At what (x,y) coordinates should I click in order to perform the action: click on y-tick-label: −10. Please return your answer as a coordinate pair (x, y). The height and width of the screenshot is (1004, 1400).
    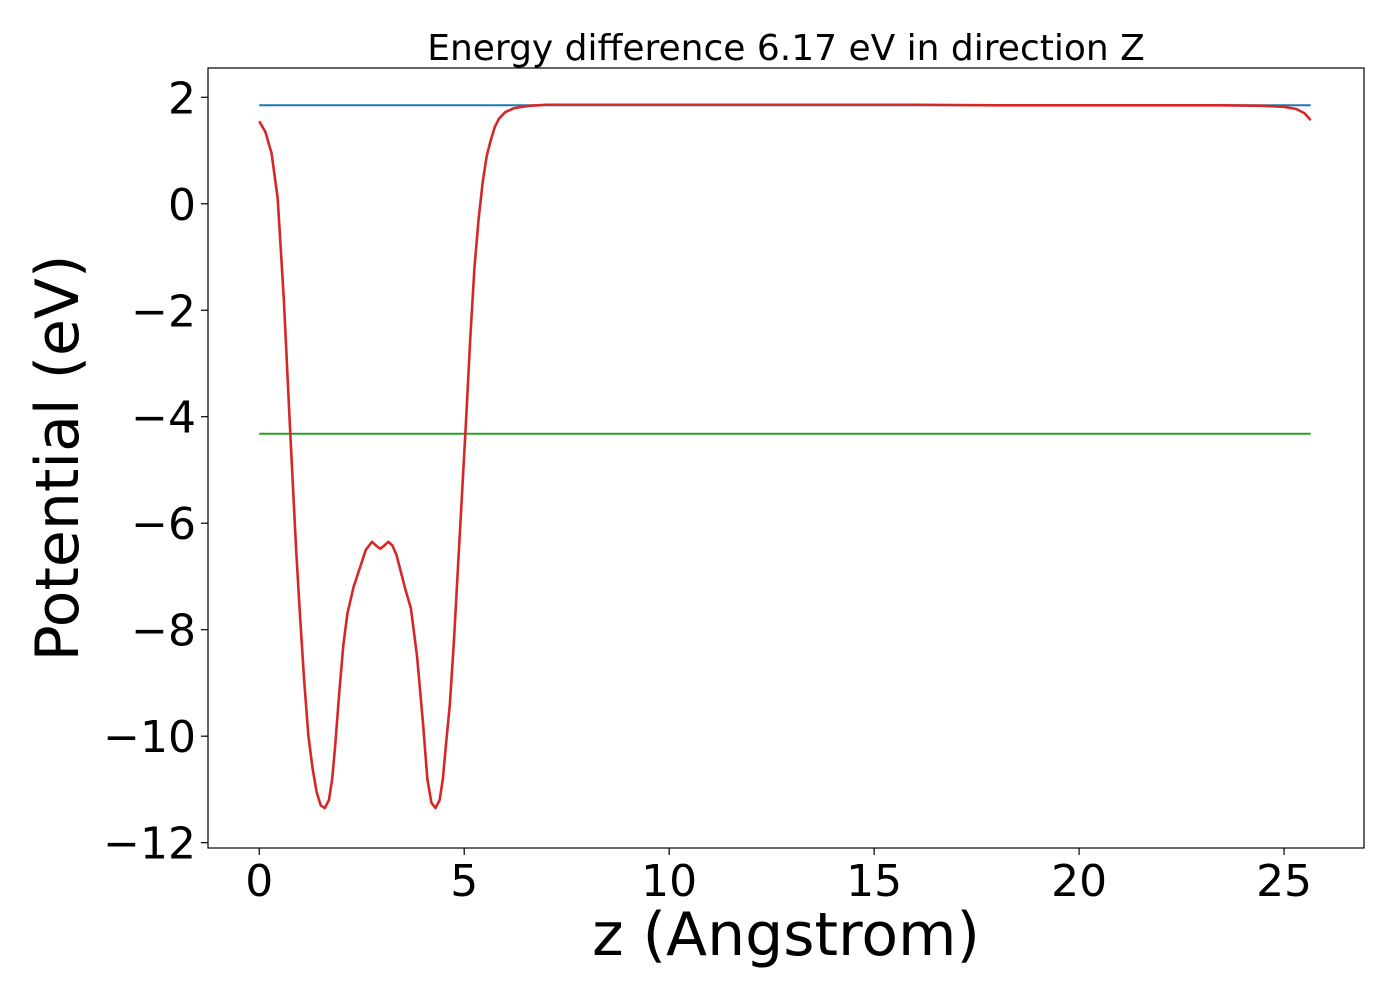
    Looking at the image, I should click on (149, 737).